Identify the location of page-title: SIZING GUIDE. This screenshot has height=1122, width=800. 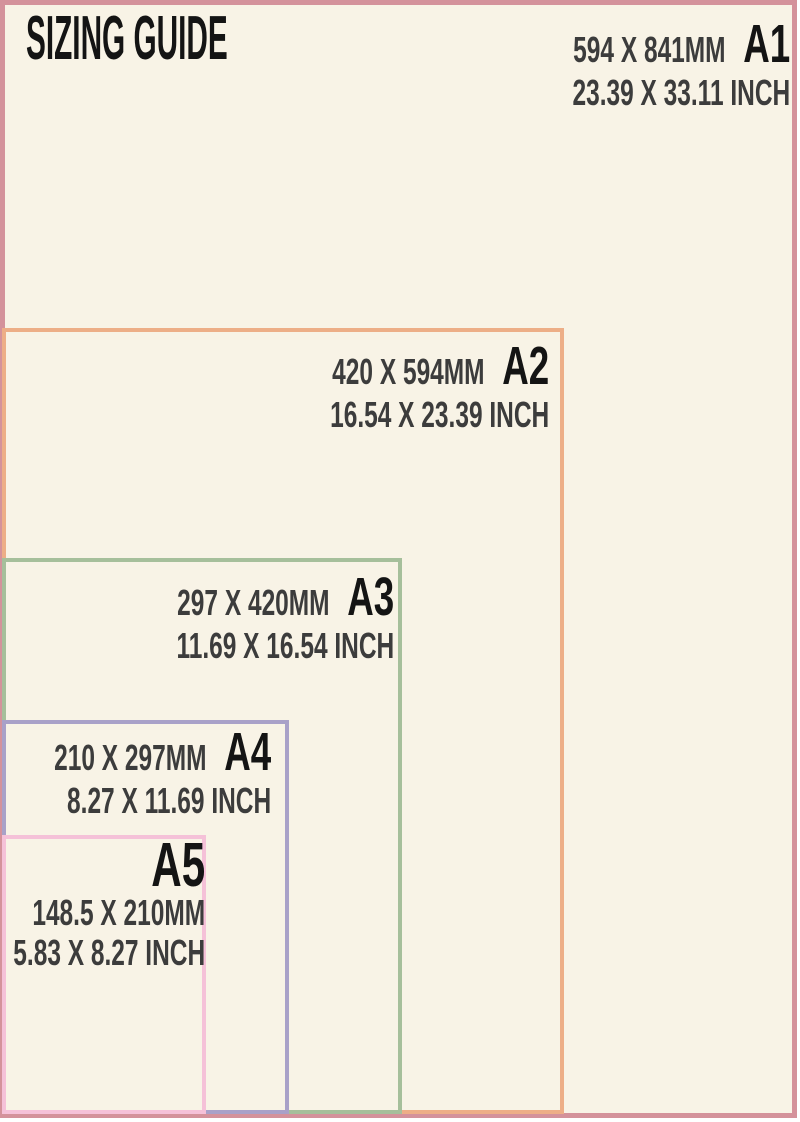
(127, 38).